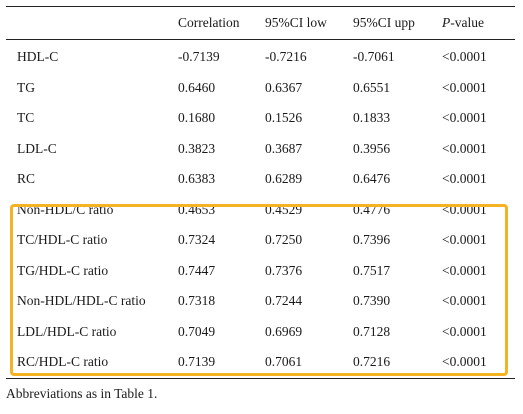 The image size is (523, 414). Describe the element at coordinates (197, 239) in the screenshot. I see `correlation-cell: 0.7324` at that location.